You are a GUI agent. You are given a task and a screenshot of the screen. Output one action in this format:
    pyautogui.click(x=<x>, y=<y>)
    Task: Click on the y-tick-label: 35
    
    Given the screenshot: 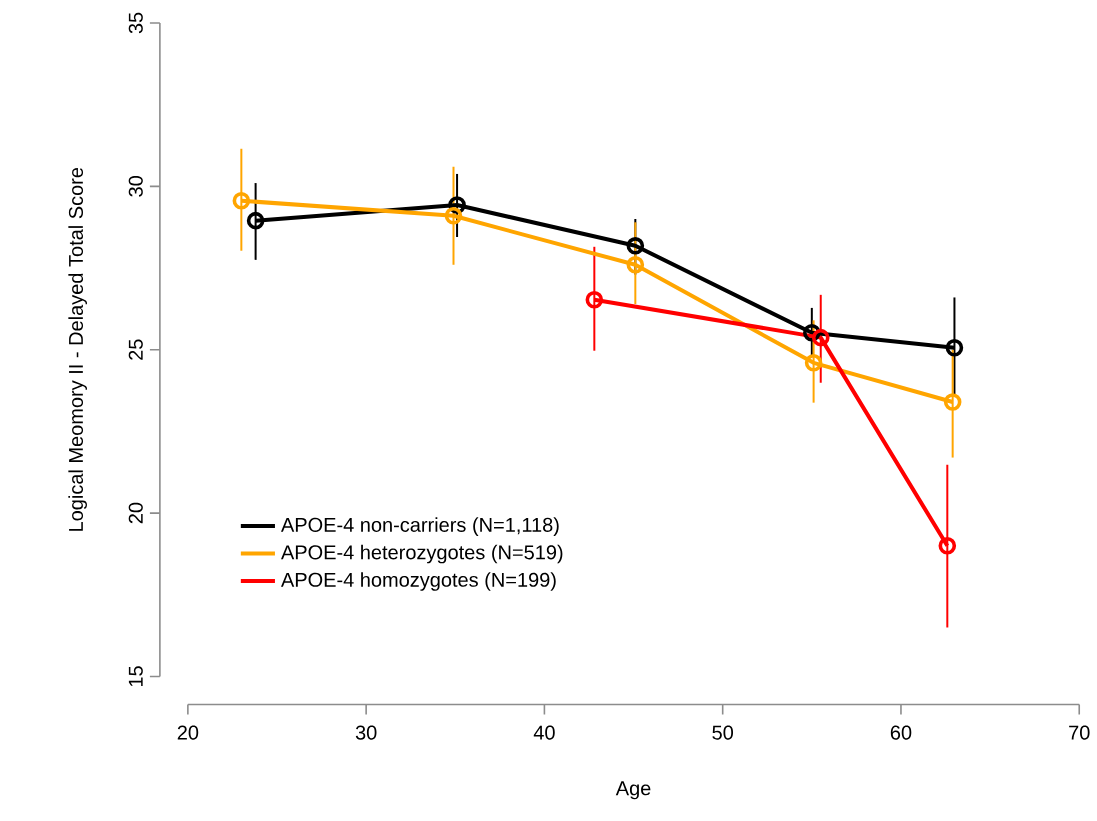 What is the action you would take?
    pyautogui.click(x=135, y=23)
    